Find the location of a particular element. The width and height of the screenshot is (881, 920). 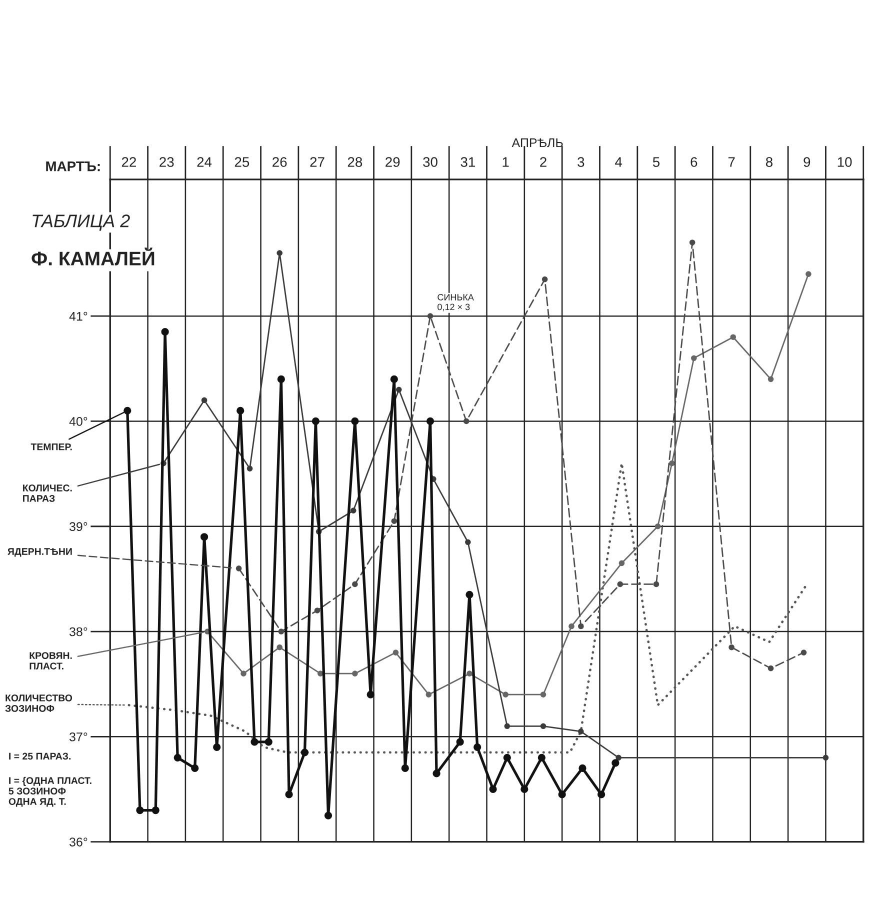

legend-label: КОЛИЧЕСТВО ЗОЗИНОФ is located at coordinates (38, 703).